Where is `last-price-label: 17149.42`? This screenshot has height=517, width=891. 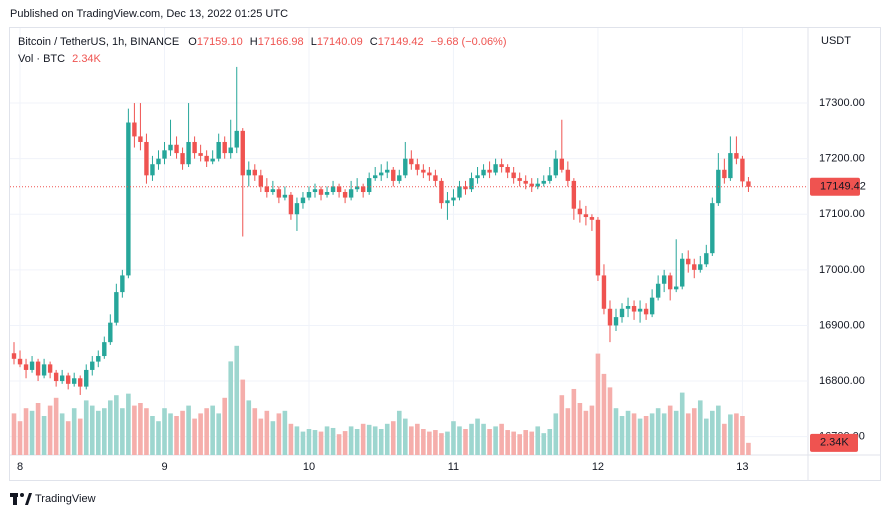 last-price-label: 17149.42 is located at coordinates (843, 187).